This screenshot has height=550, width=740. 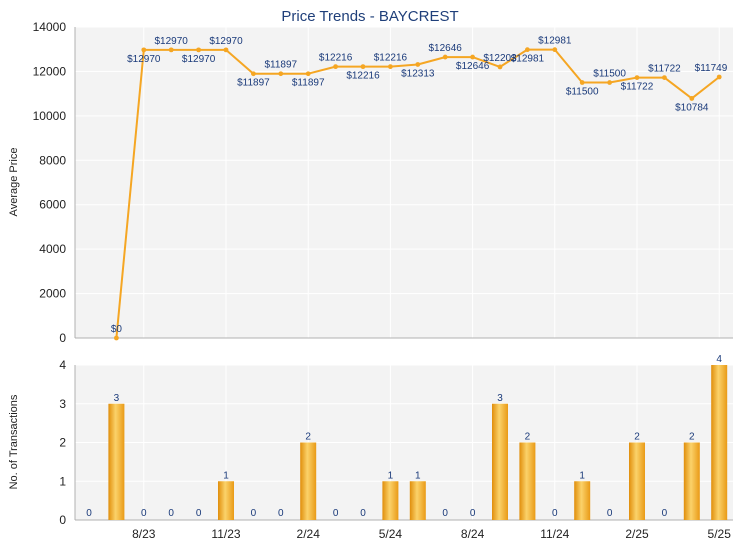 What do you see at coordinates (62, 404) in the screenshot?
I see `transactions-y-tick-label: 3` at bounding box center [62, 404].